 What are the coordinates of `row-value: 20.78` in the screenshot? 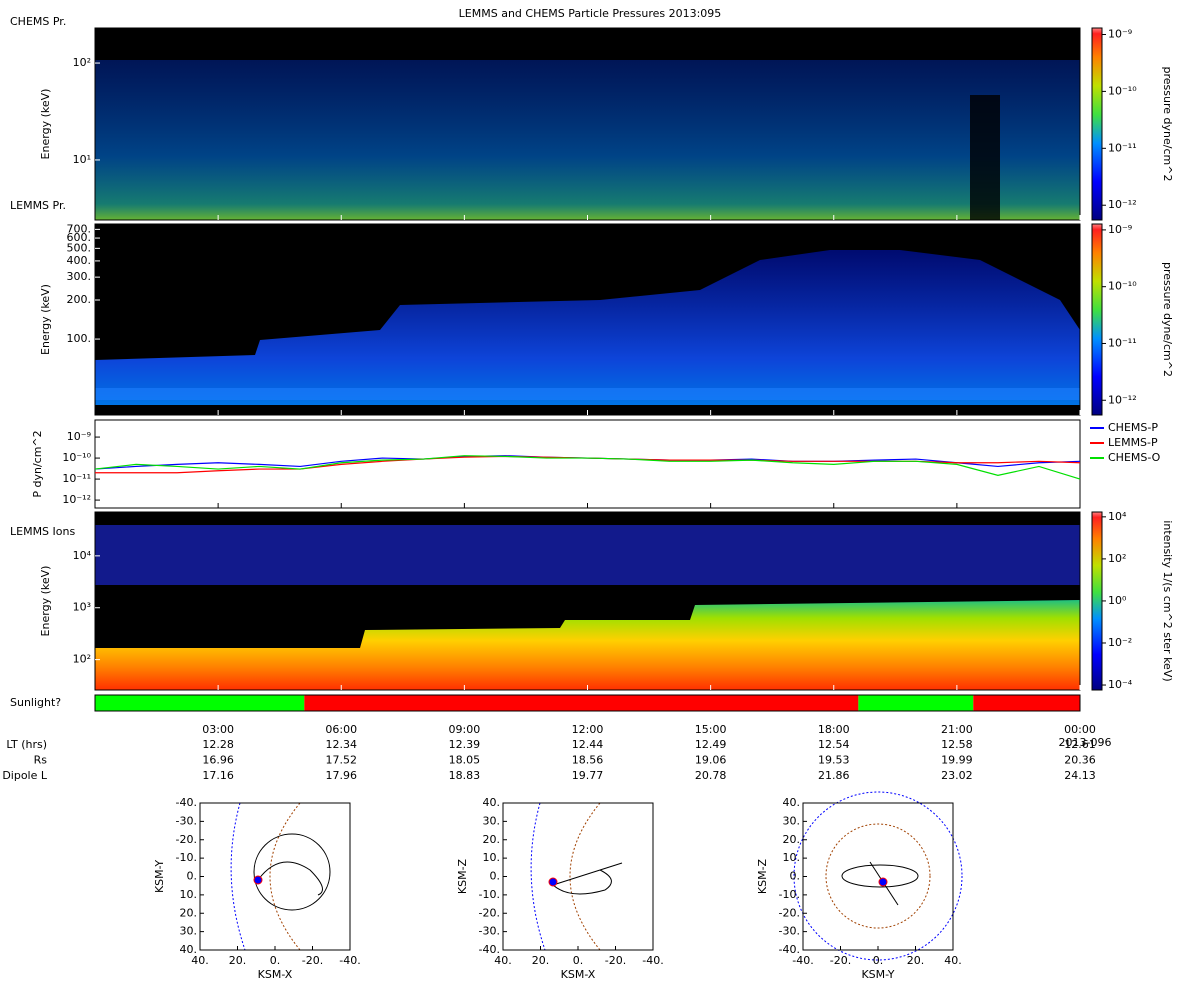 It's located at (711, 775).